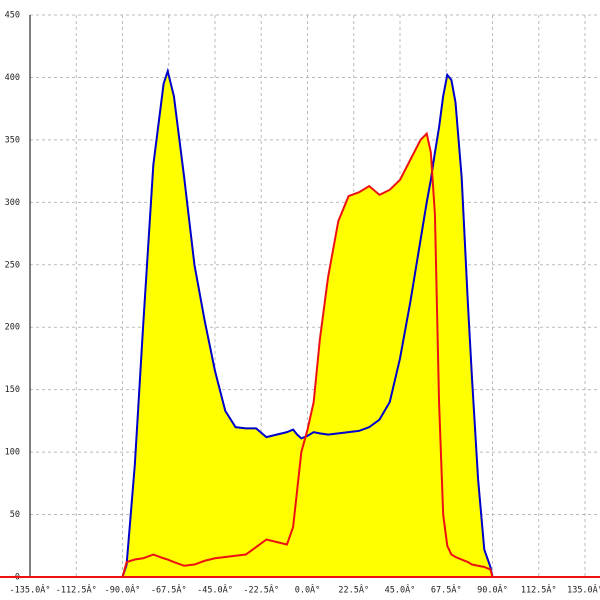 The image size is (600, 600). I want to click on y-tick-label: 150, so click(12, 390).